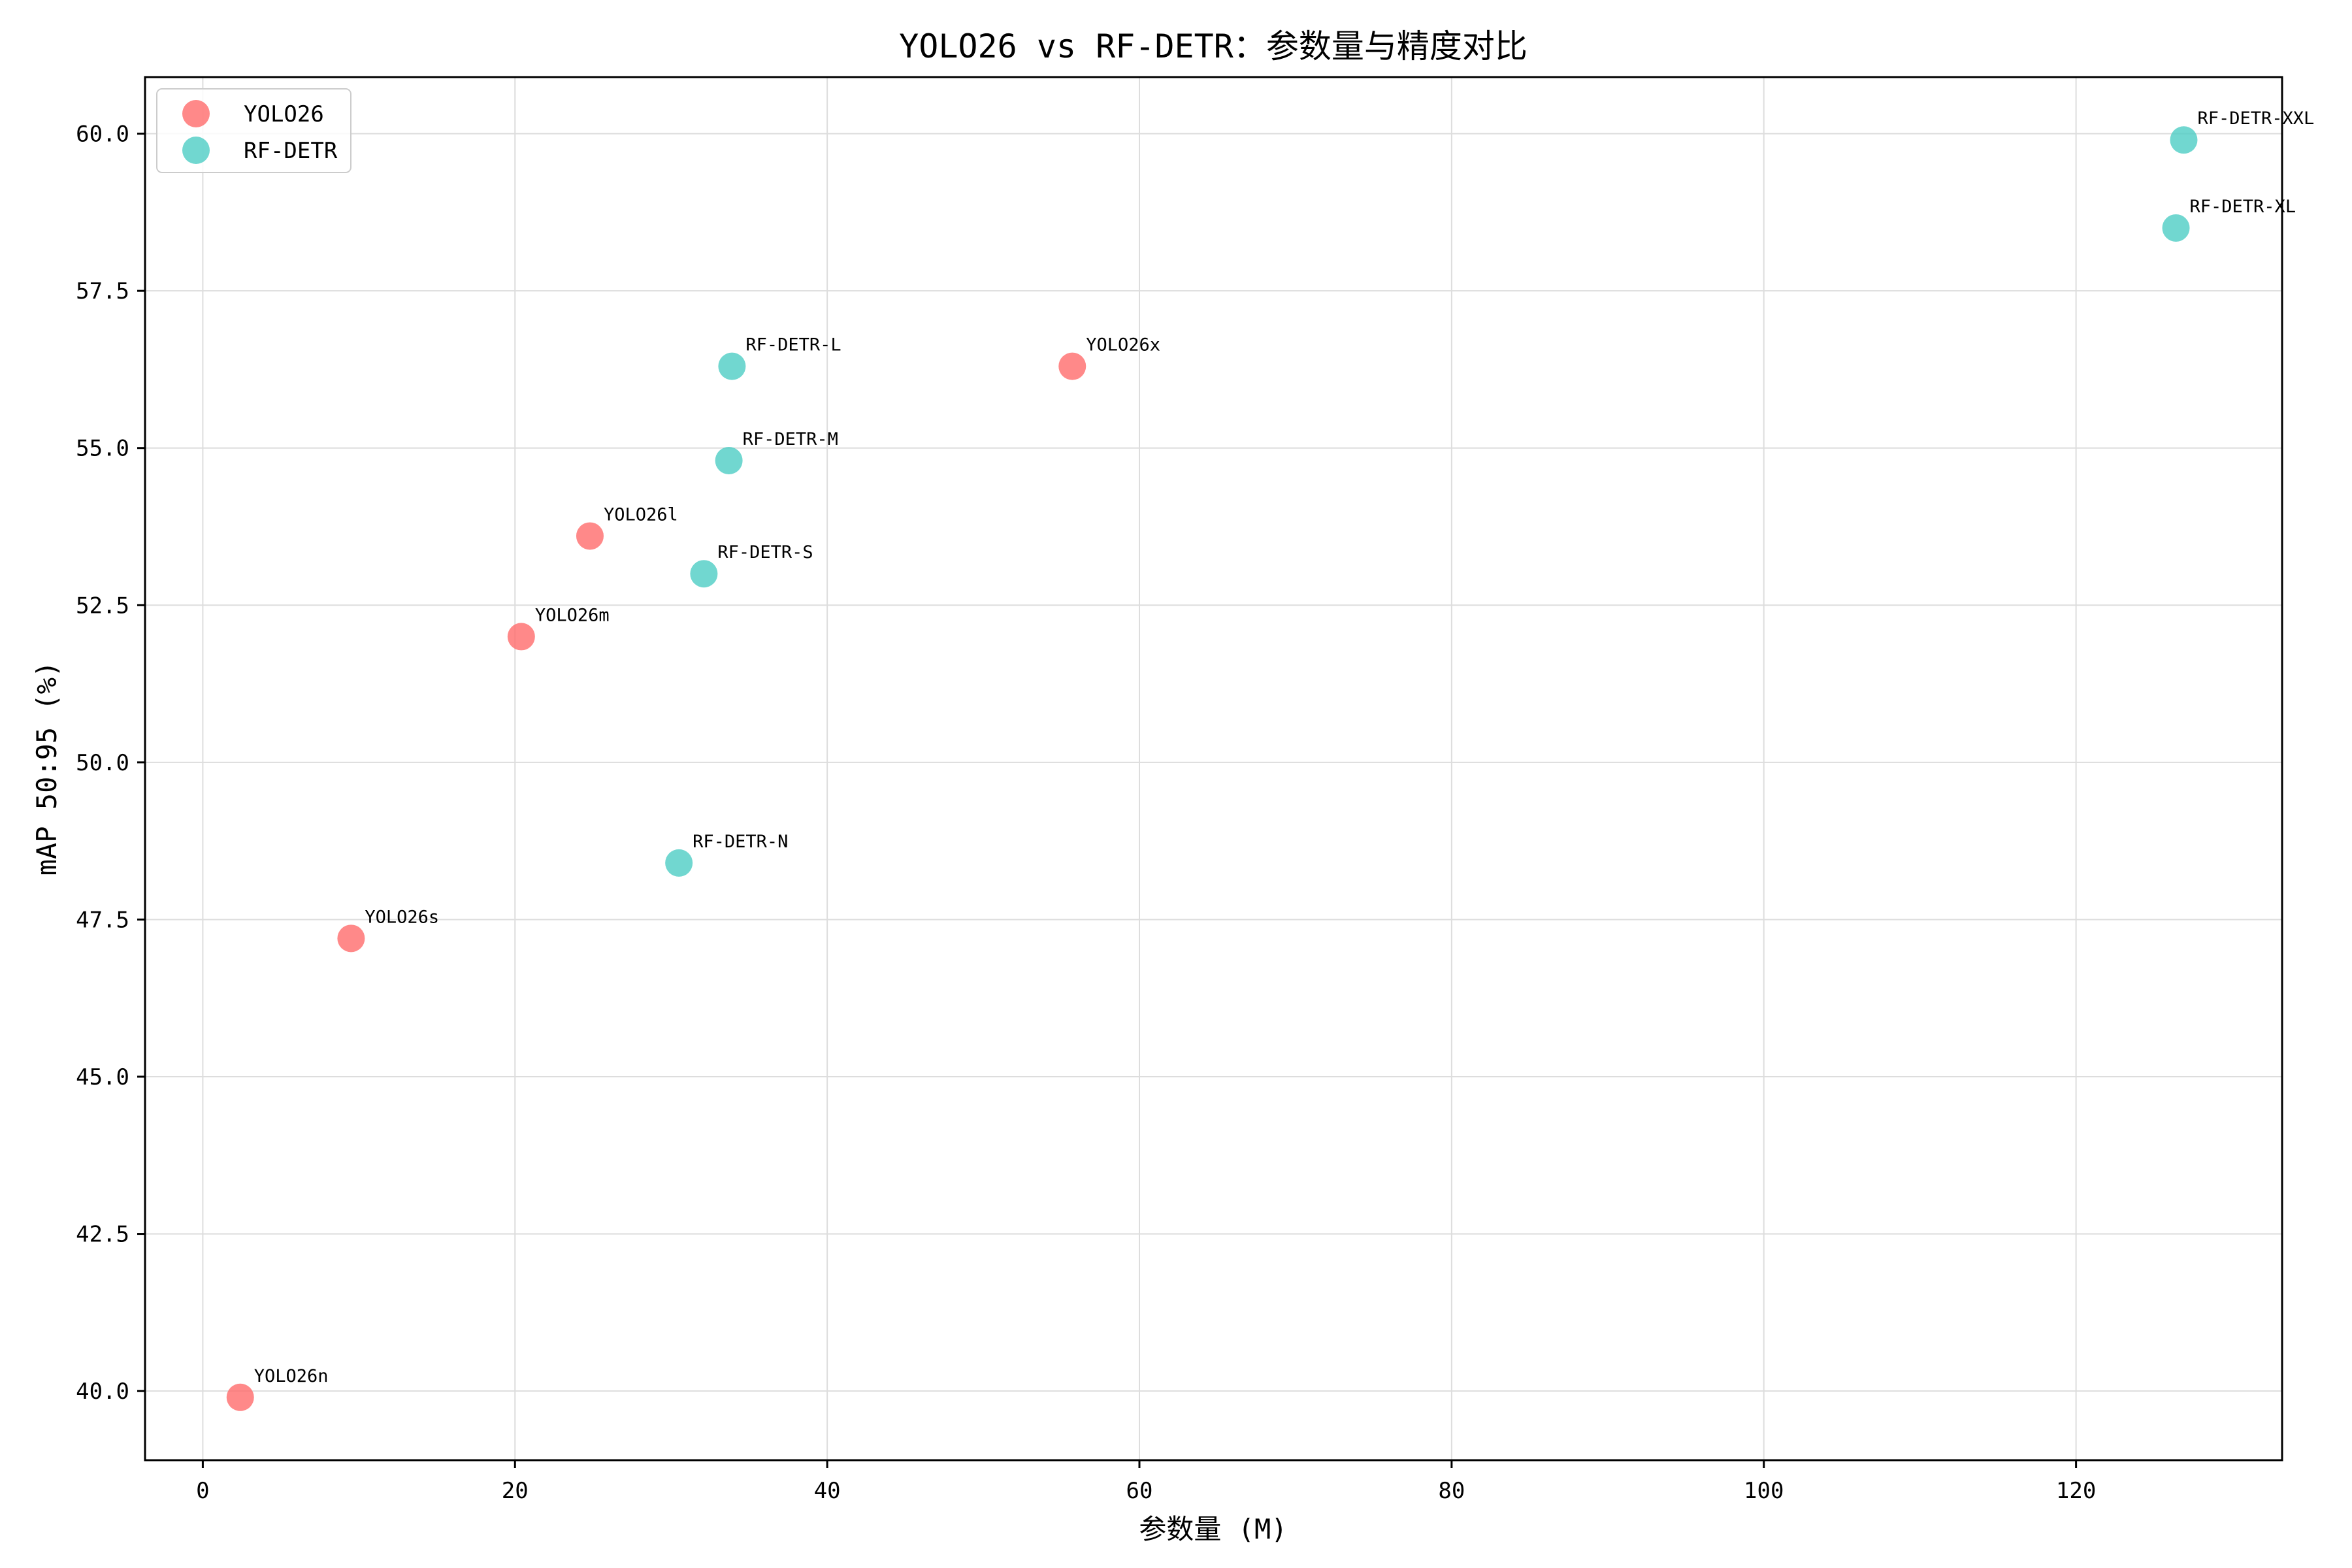 This screenshot has height=1568, width=2352. I want to click on point-label-rf-detr-l: RF-DETR-L, so click(793, 345).